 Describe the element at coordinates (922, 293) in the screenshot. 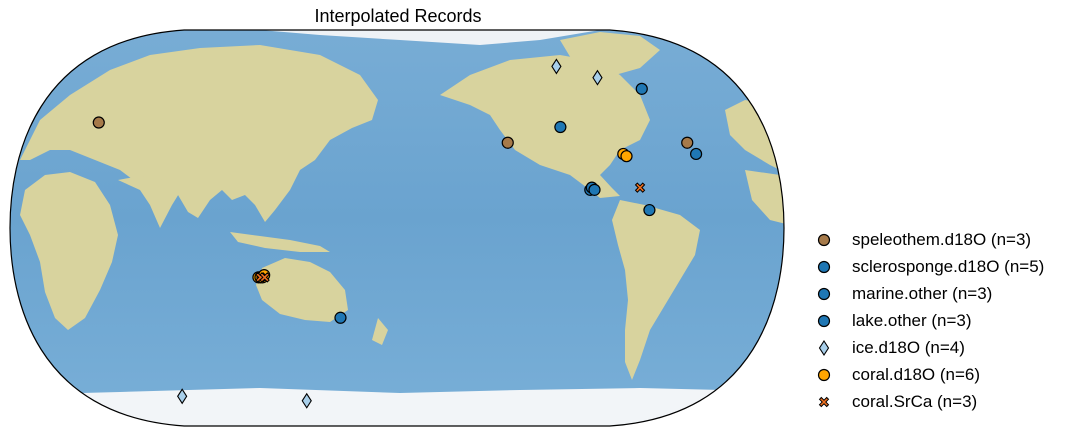

I see `legend-label: marine.other (n=3)` at that location.